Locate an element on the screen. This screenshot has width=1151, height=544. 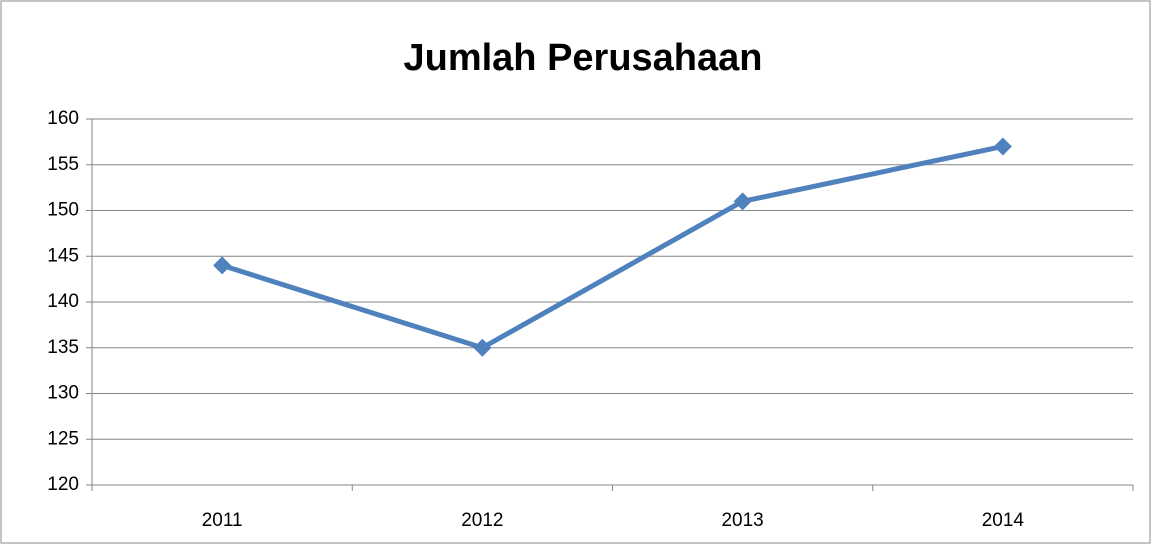
x-tick-label: 2014 is located at coordinates (1003, 520).